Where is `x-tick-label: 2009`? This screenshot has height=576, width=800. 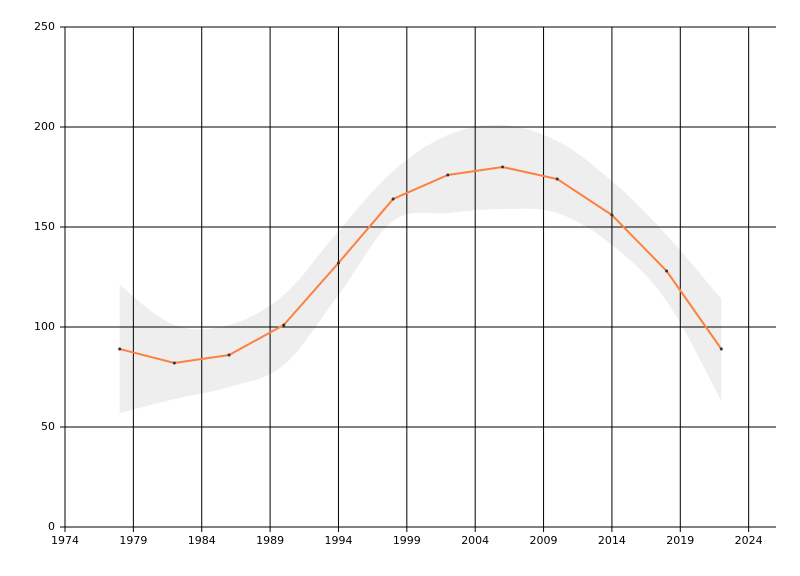 x-tick-label: 2009 is located at coordinates (544, 540).